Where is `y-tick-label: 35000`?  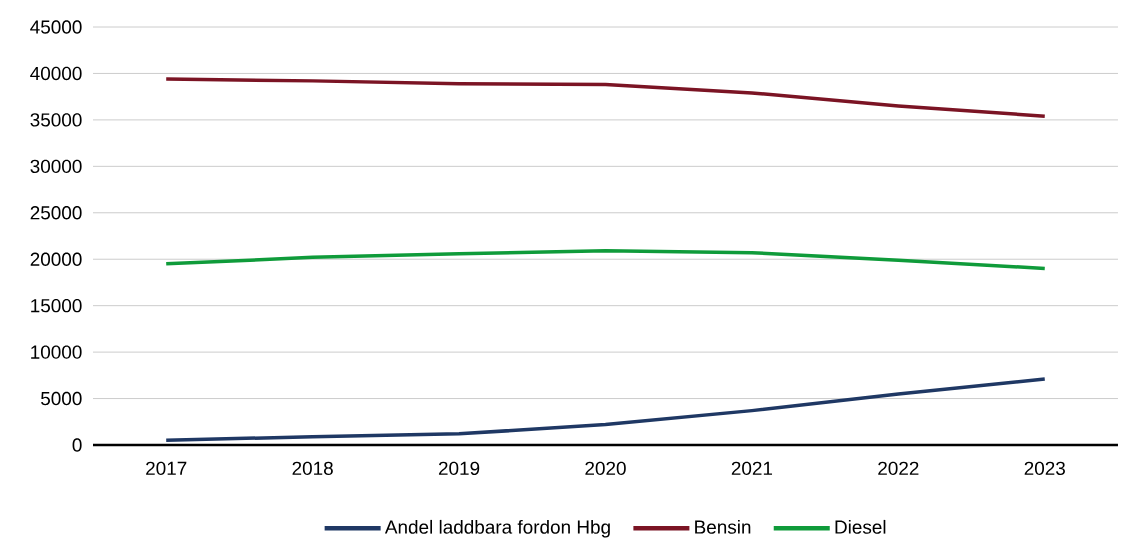
y-tick-label: 35000 is located at coordinates (56, 120).